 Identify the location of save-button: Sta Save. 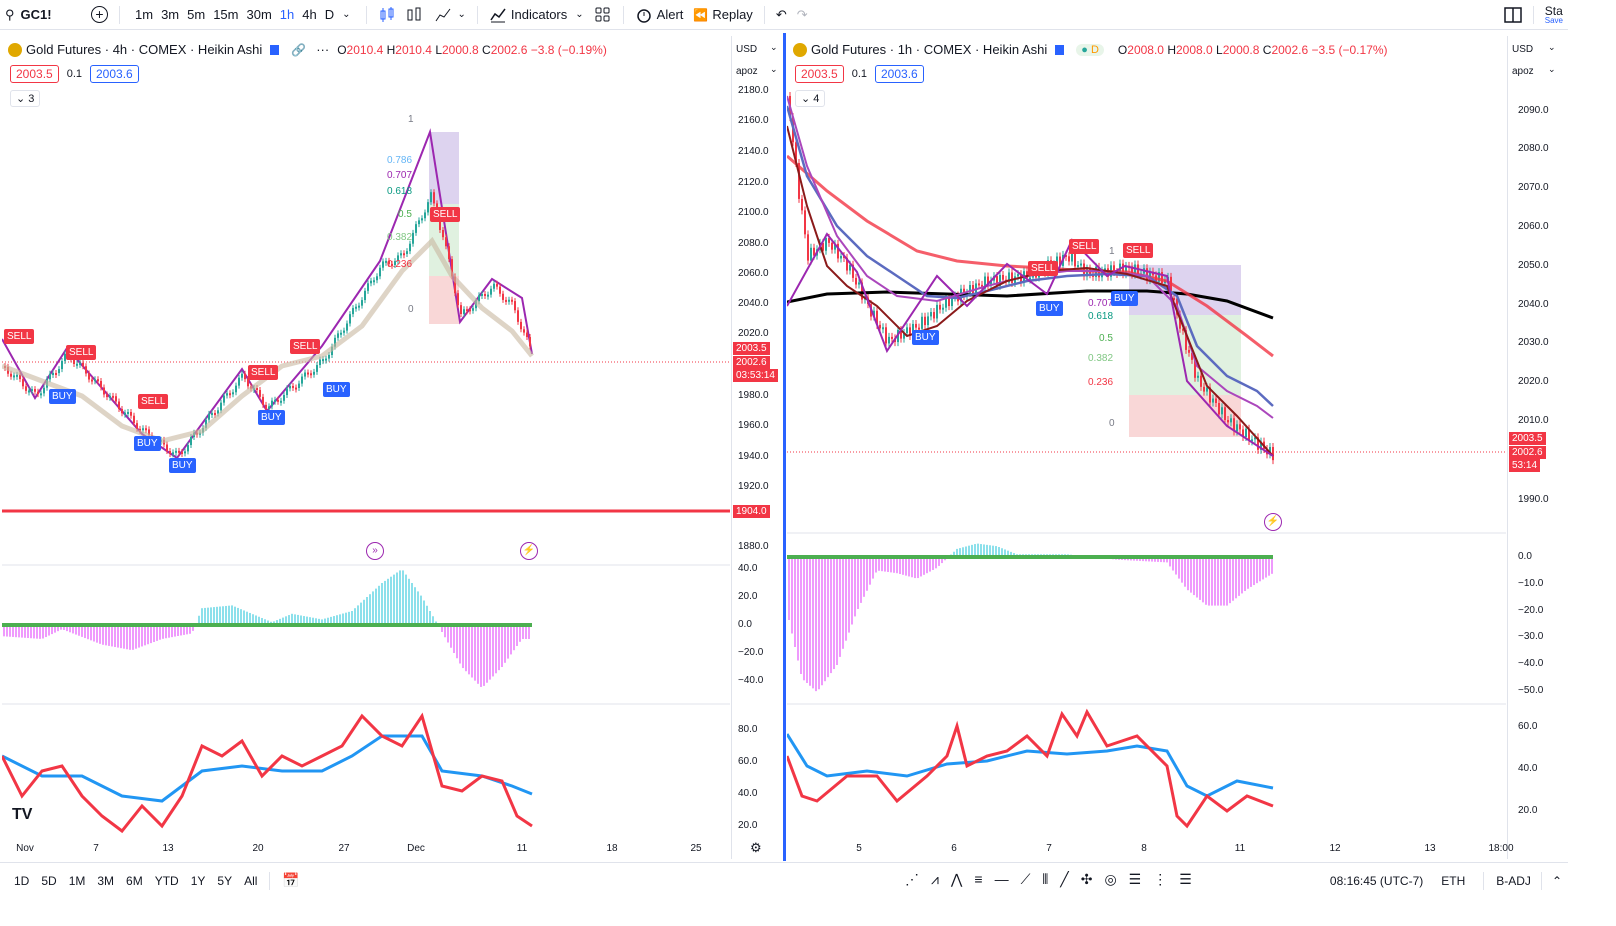
(1554, 15).